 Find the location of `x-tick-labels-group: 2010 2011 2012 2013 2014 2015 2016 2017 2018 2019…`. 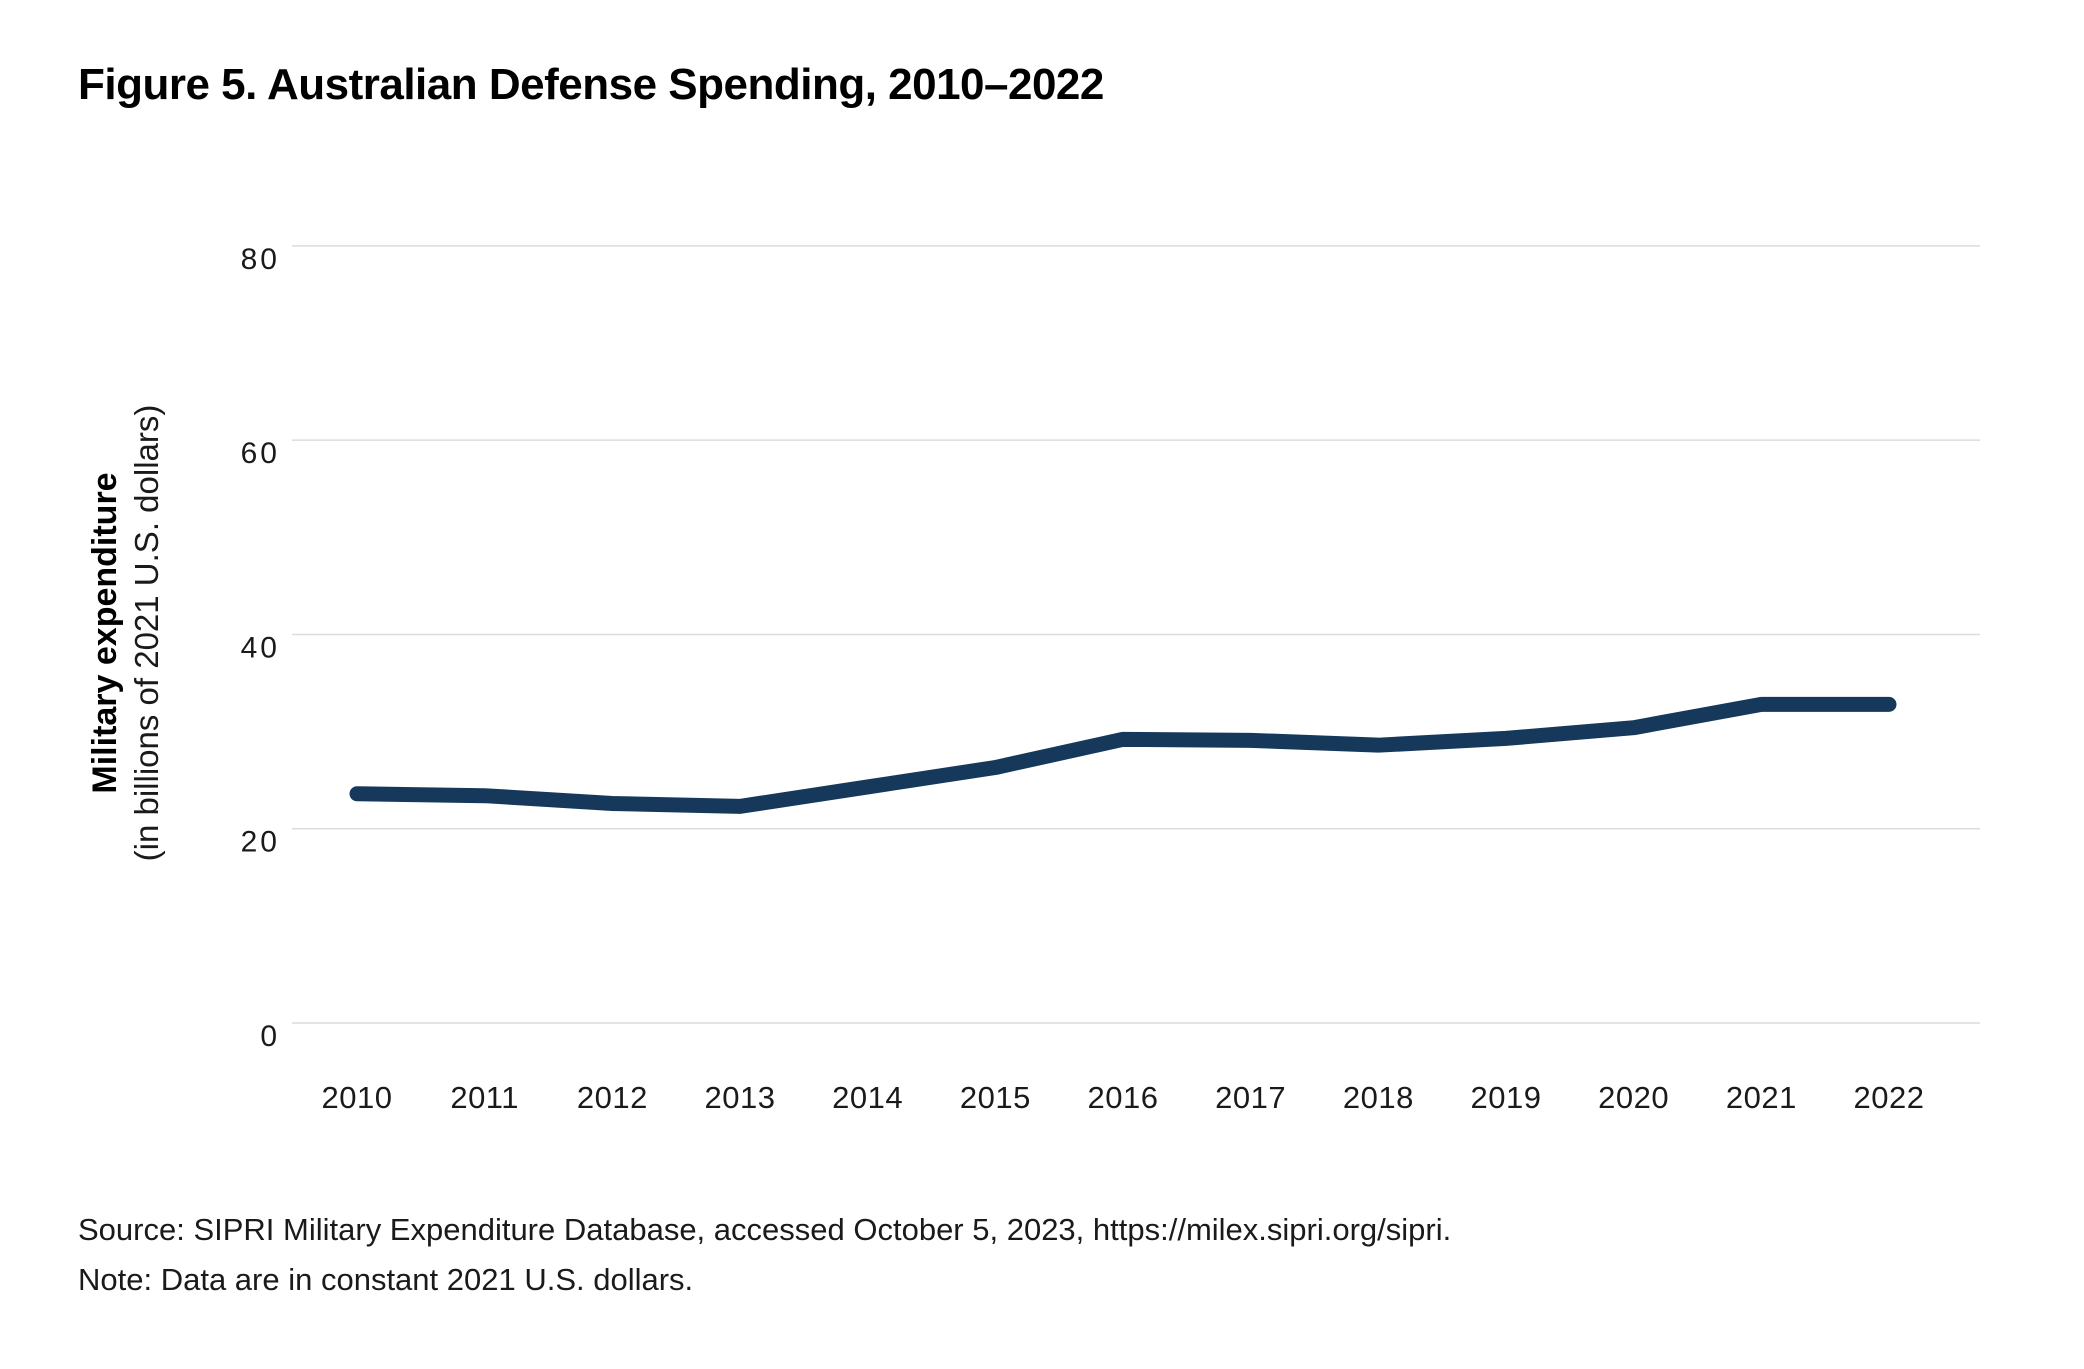

x-tick-labels-group: 2010 2011 2012 2013 2014 2015 2016 2017 2018 2019… is located at coordinates (1123, 1097).